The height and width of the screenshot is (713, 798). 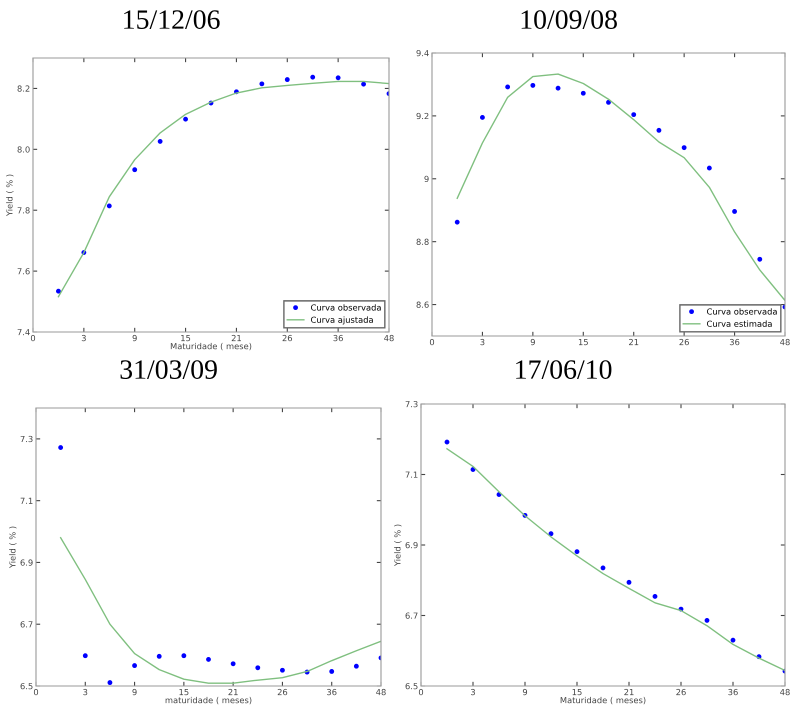 I want to click on y-tick-label: 7.6, so click(x=24, y=271).